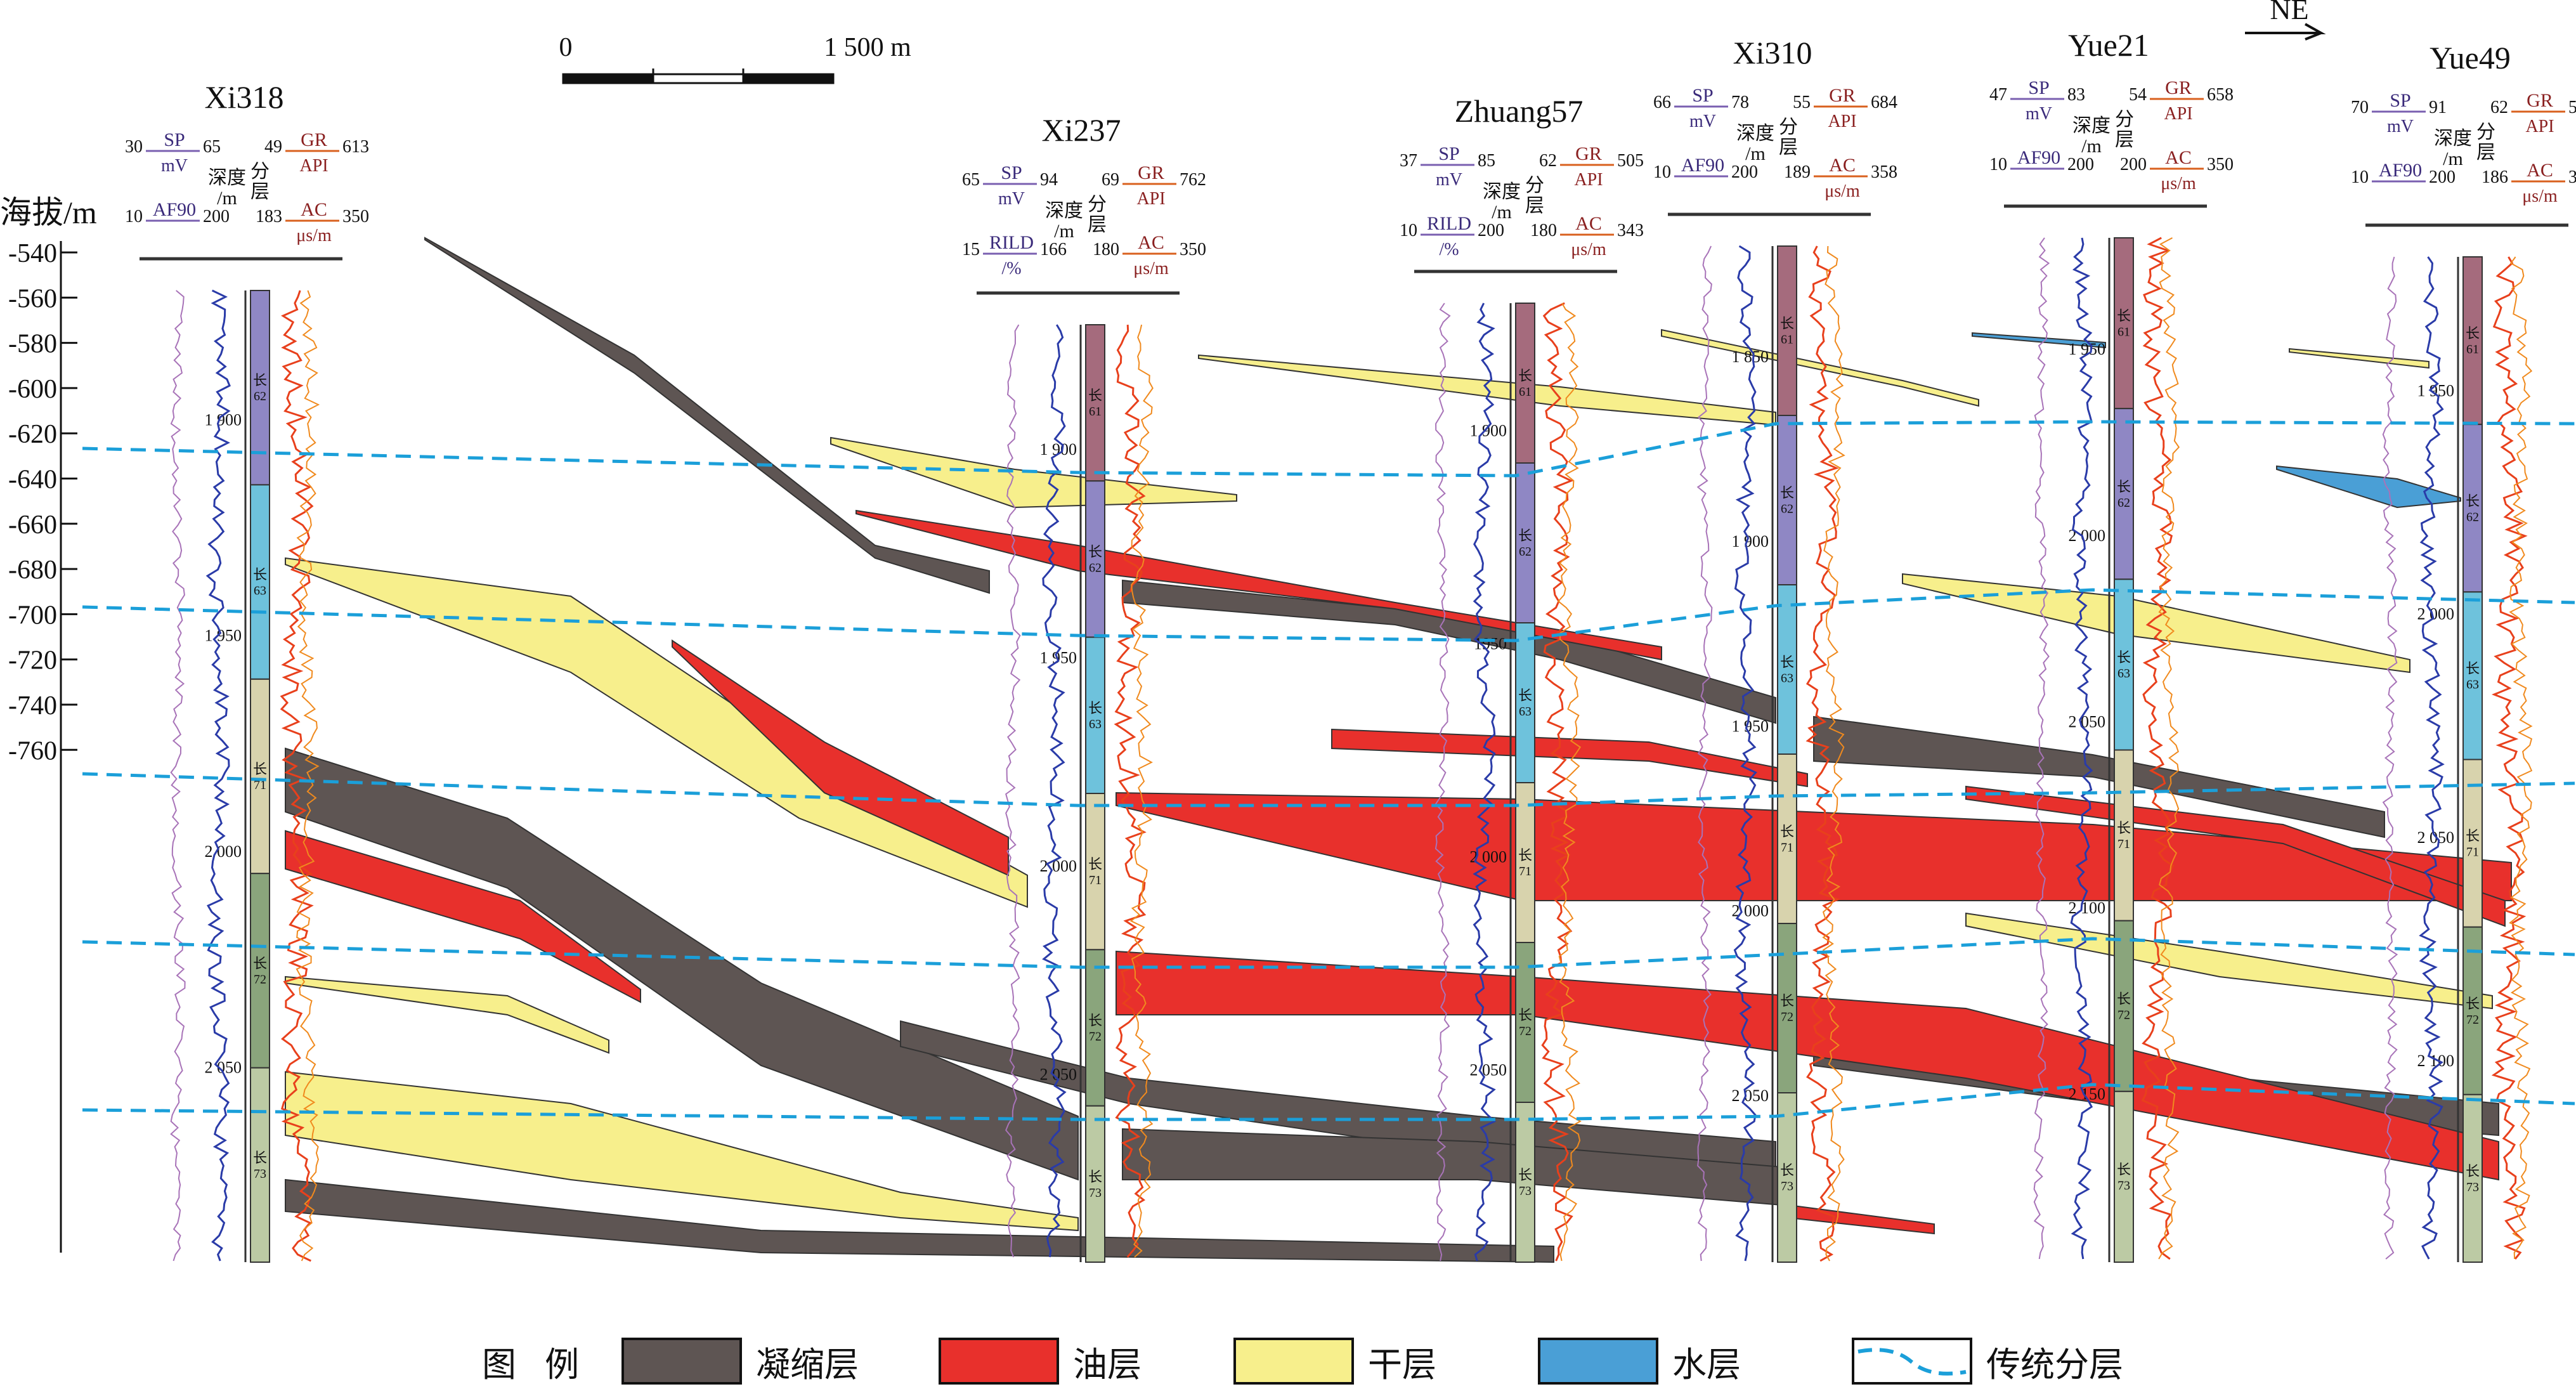 The image size is (2576, 1389). What do you see at coordinates (1998, 95) in the screenshot?
I see `curve-min: 47` at bounding box center [1998, 95].